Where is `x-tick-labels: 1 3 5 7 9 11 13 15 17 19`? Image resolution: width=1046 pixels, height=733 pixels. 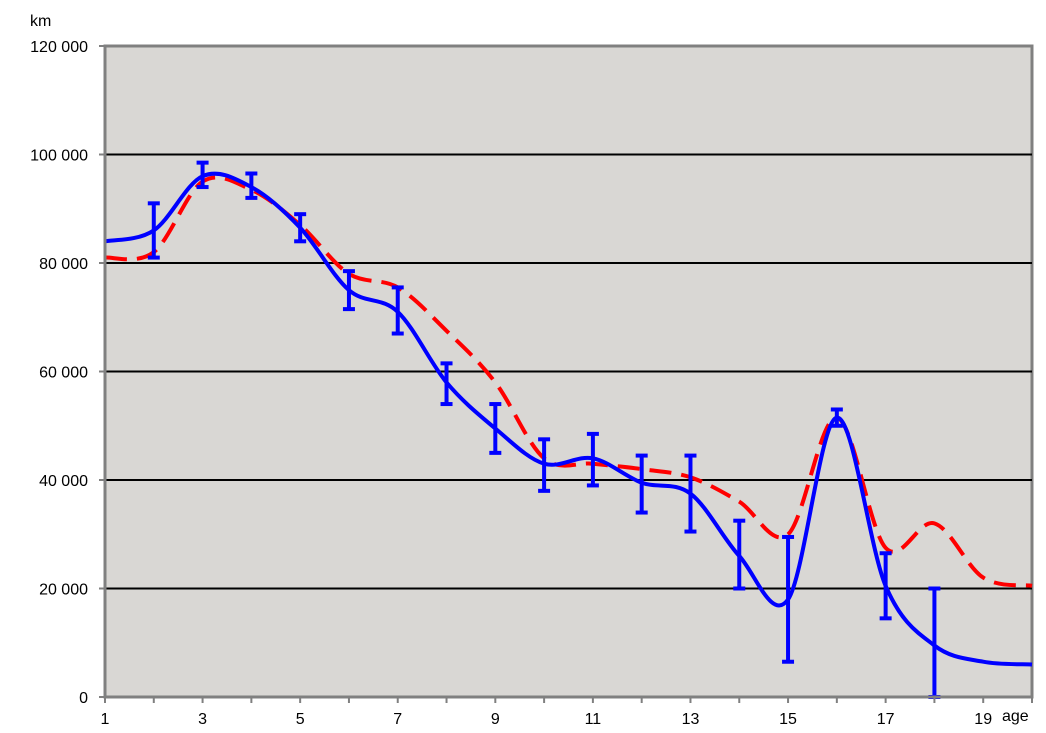
x-tick-labels: 1 3 5 7 9 11 13 15 17 19 is located at coordinates (567, 712).